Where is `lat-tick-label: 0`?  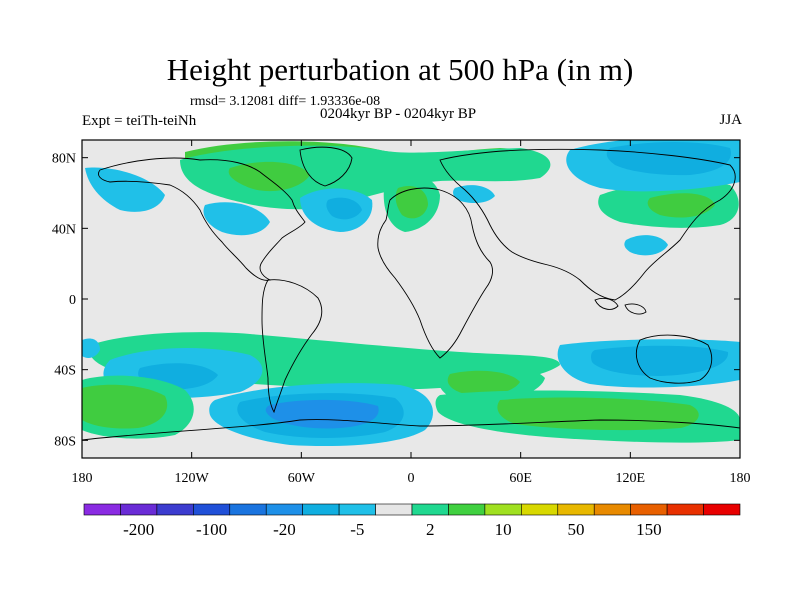 lat-tick-label: 0 is located at coordinates (72, 300).